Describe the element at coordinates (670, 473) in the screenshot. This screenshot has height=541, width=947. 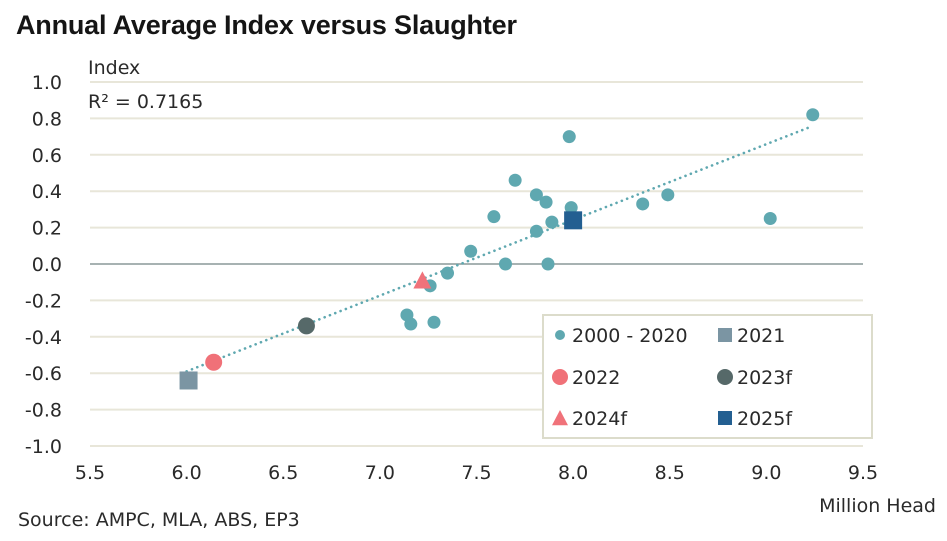
I see `x-tick-label: 8.5` at that location.